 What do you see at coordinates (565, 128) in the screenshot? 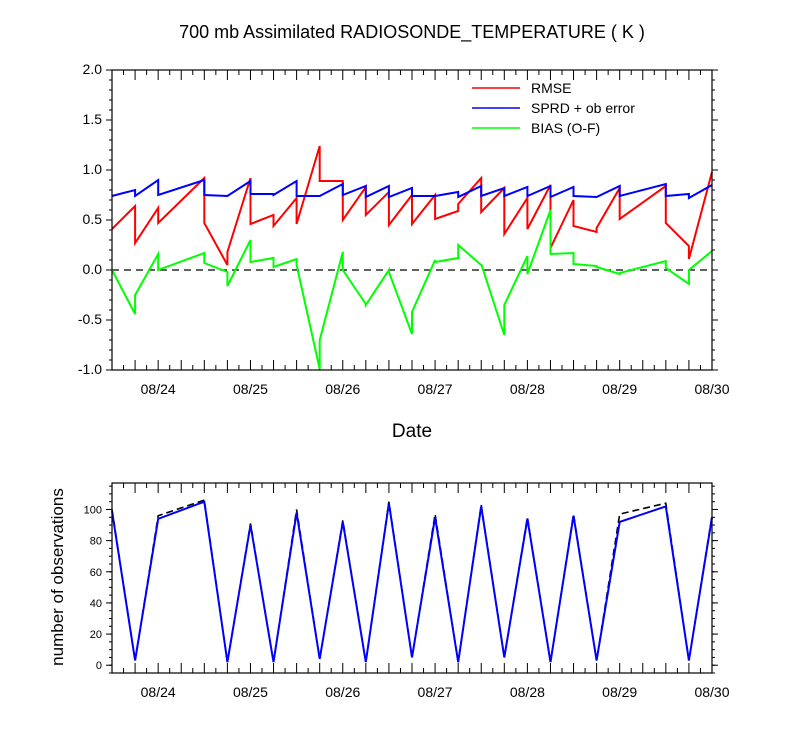
I see `legend-label-bias-o-f: BIAS (O-F)` at bounding box center [565, 128].